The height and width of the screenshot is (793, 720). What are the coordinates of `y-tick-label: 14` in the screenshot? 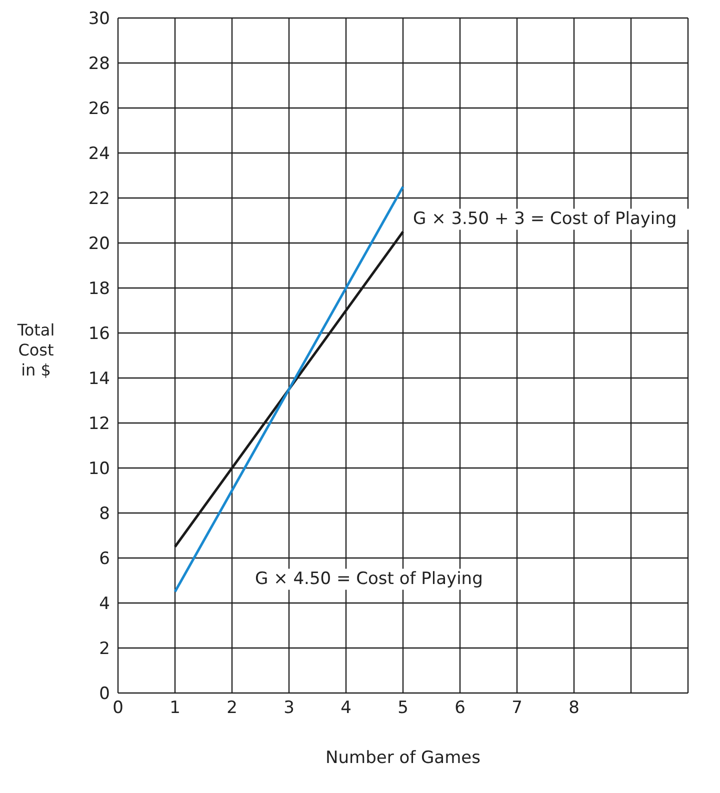 It's located at (99, 379).